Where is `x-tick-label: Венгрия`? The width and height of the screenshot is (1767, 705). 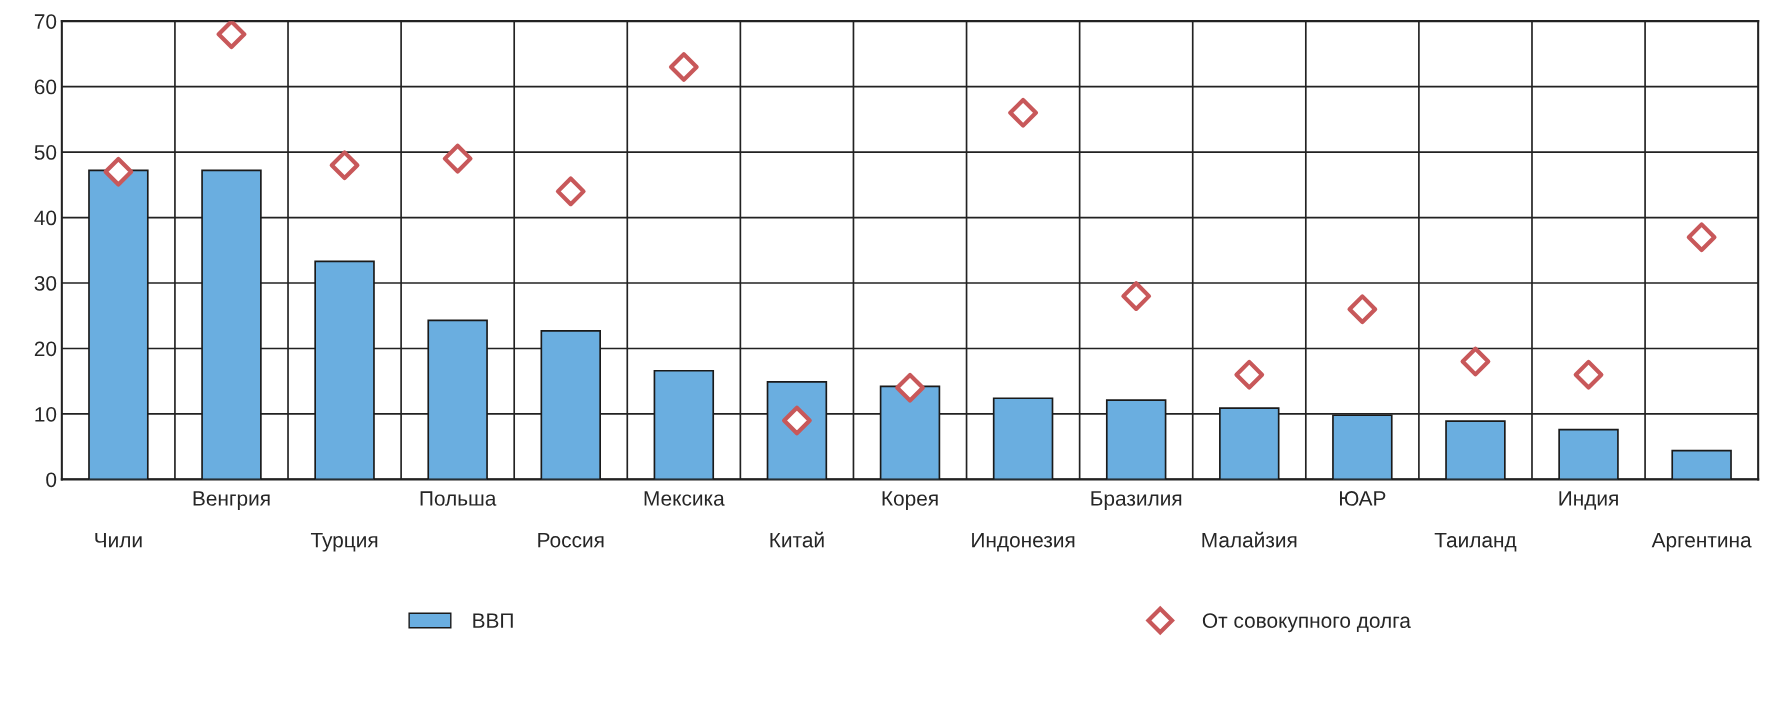
x-tick-label: Венгрия is located at coordinates (231, 500).